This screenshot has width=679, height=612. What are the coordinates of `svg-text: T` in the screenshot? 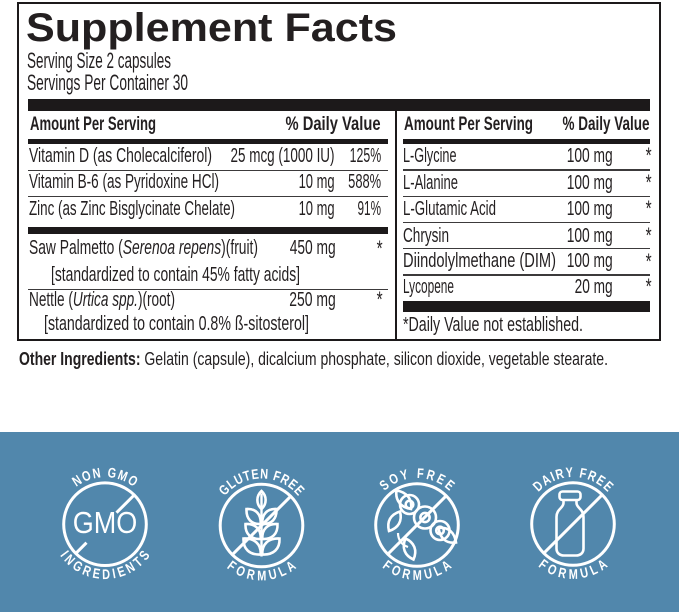 It's located at (246, 476).